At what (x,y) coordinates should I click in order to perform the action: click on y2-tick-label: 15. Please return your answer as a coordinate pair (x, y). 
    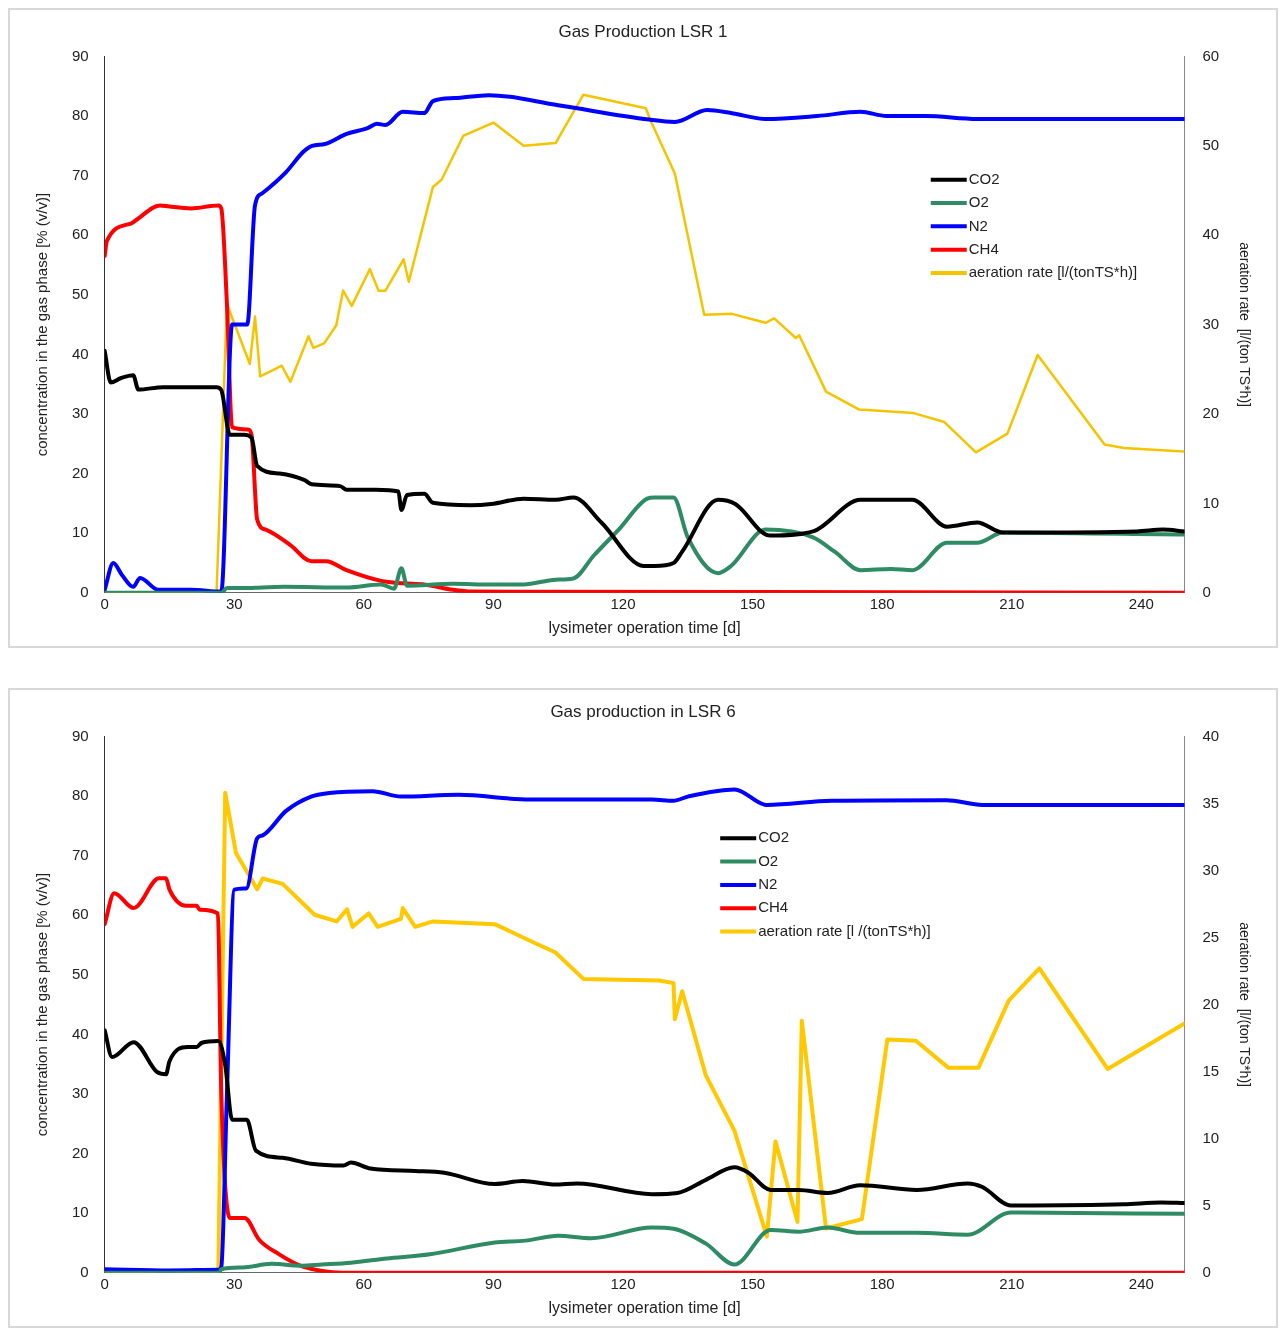
    Looking at the image, I should click on (1211, 1070).